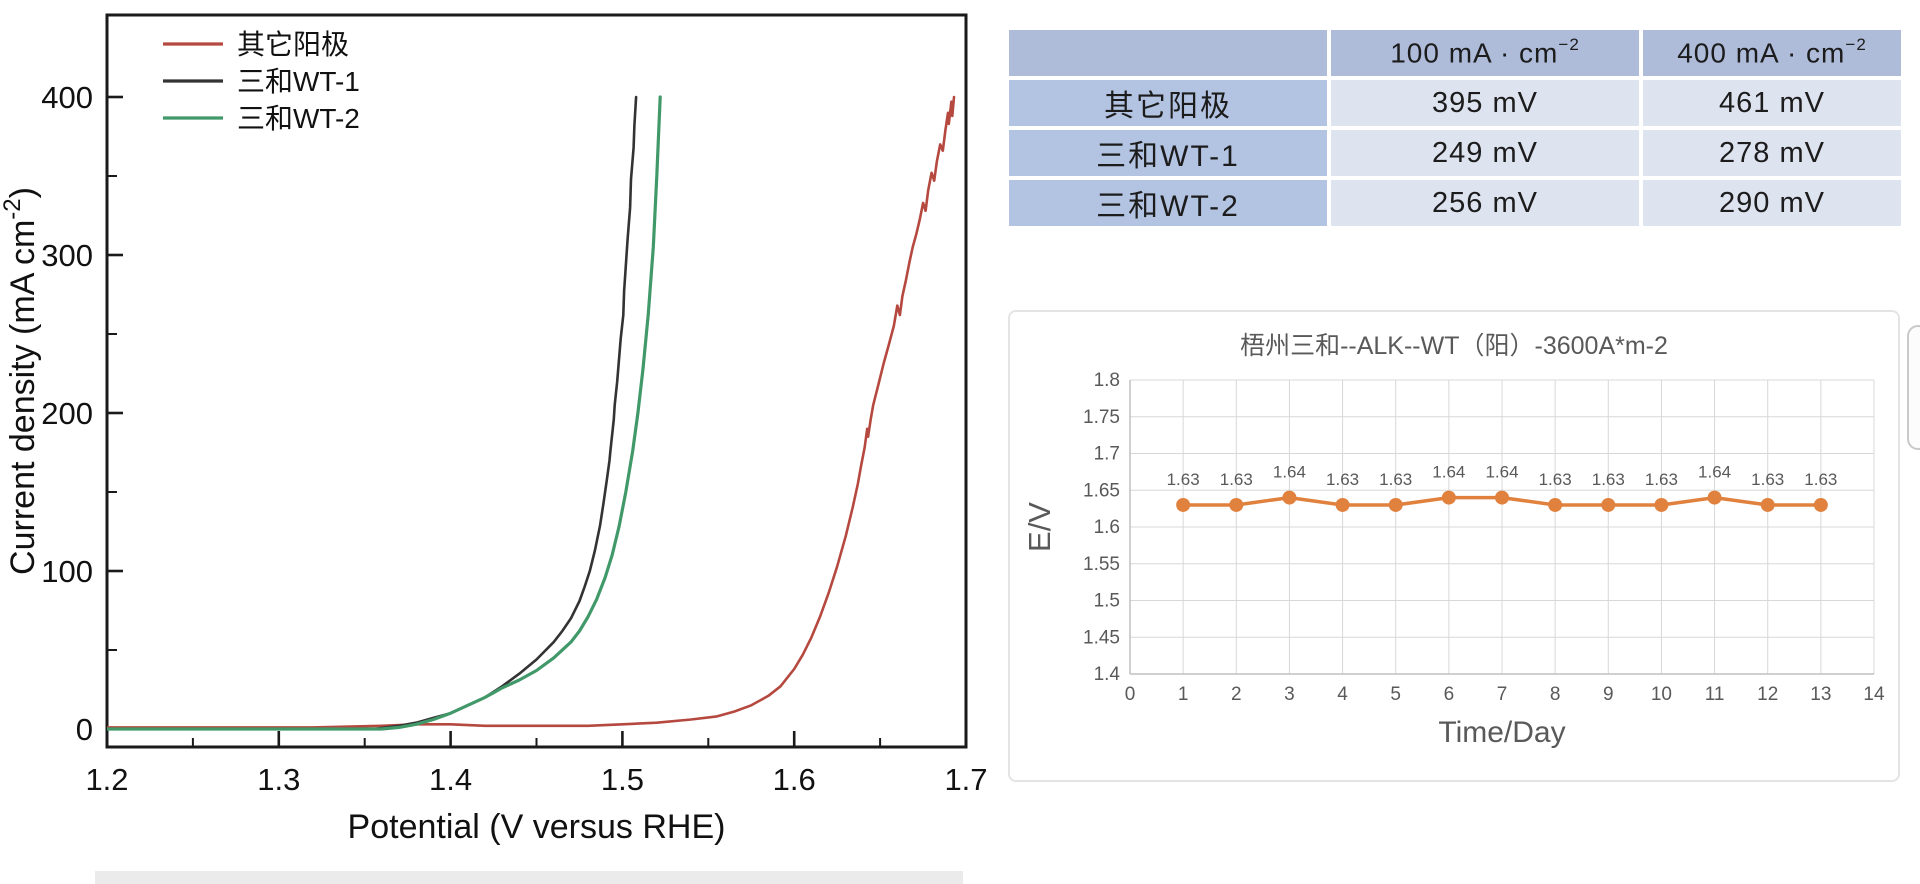 This screenshot has height=884, width=1920. I want to click on lsv-y-axis-title: Current density (mA cm-2), so click(21, 381).